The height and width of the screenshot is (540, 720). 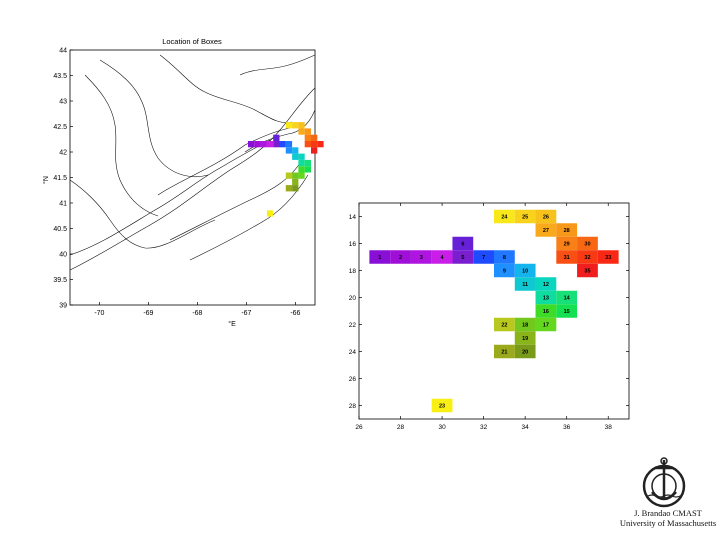 I want to click on grid-cell-label: 14, so click(x=567, y=299).